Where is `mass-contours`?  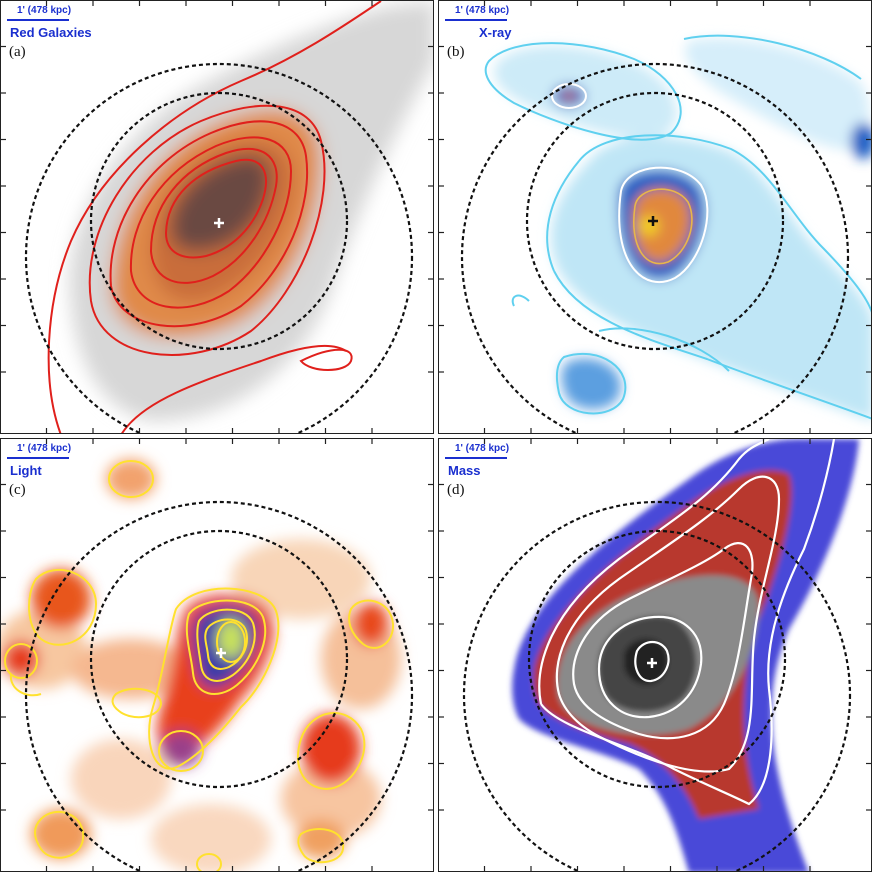 mass-contours is located at coordinates (687, 622).